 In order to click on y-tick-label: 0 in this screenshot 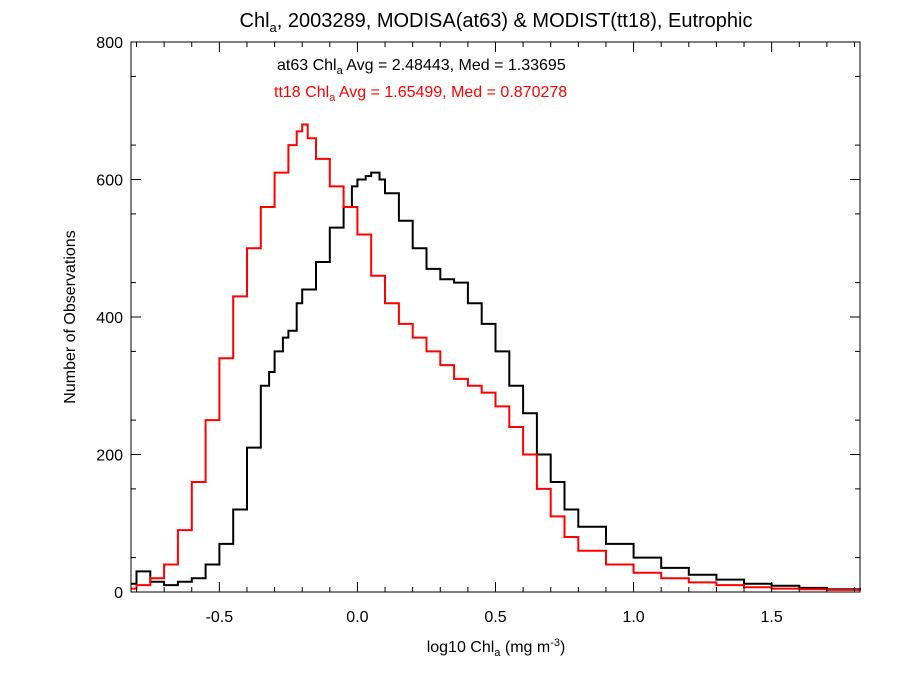, I will do `click(118, 593)`.